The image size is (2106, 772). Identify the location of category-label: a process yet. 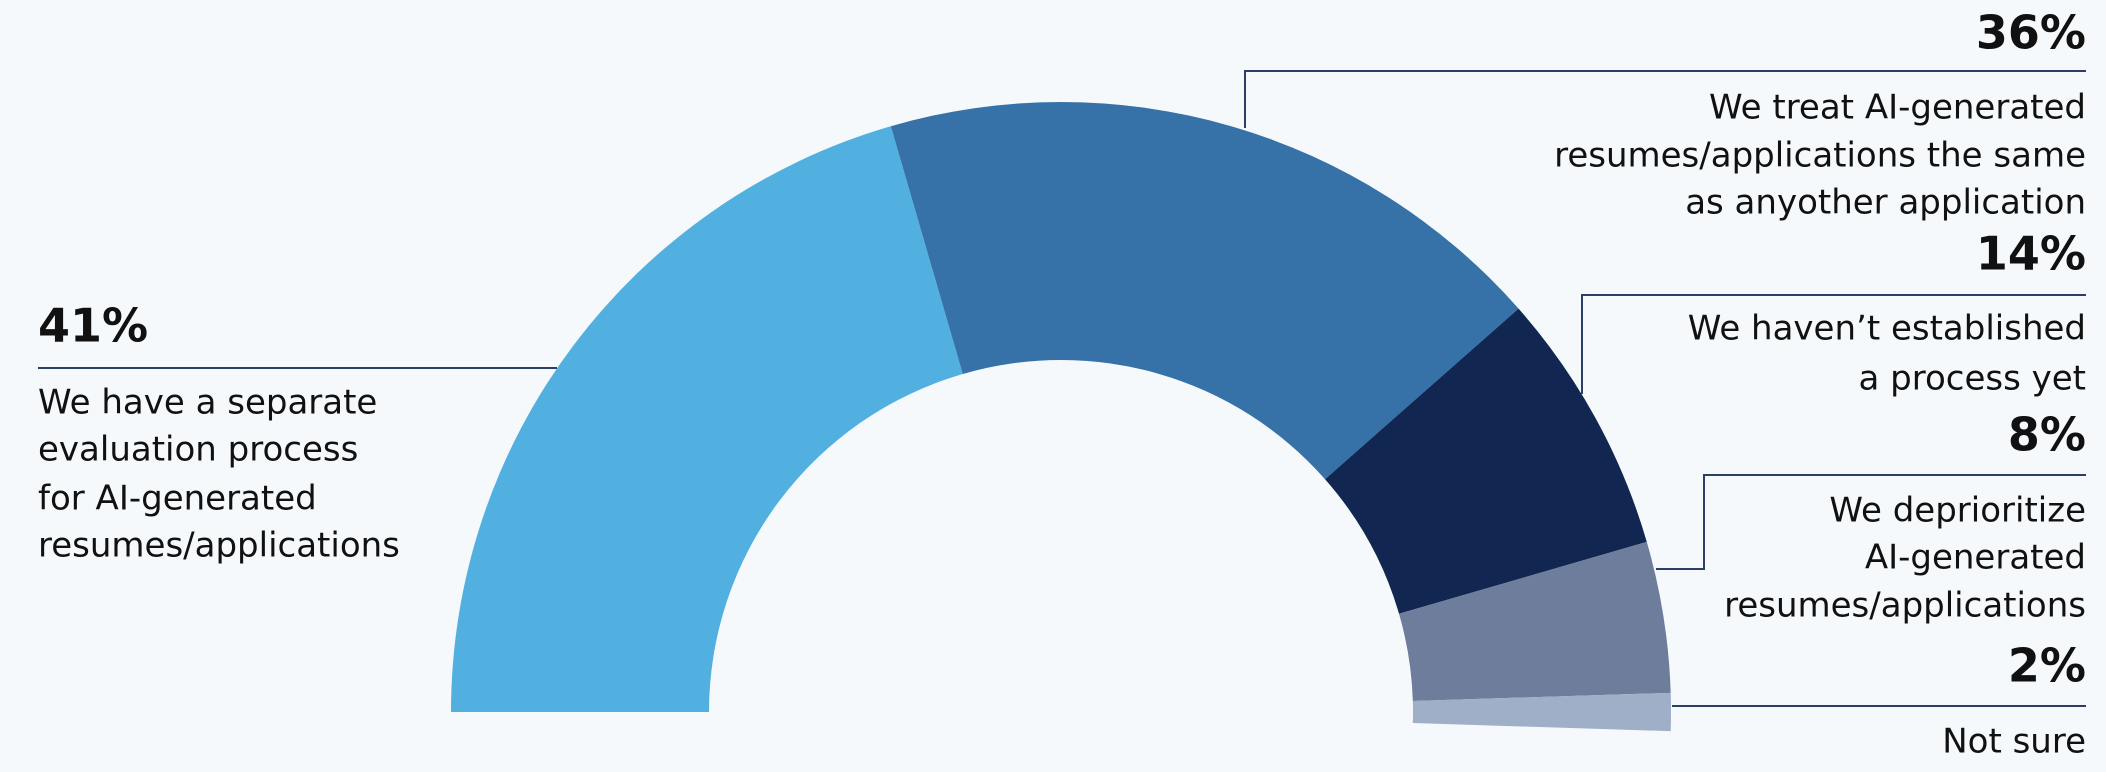
(1972, 379).